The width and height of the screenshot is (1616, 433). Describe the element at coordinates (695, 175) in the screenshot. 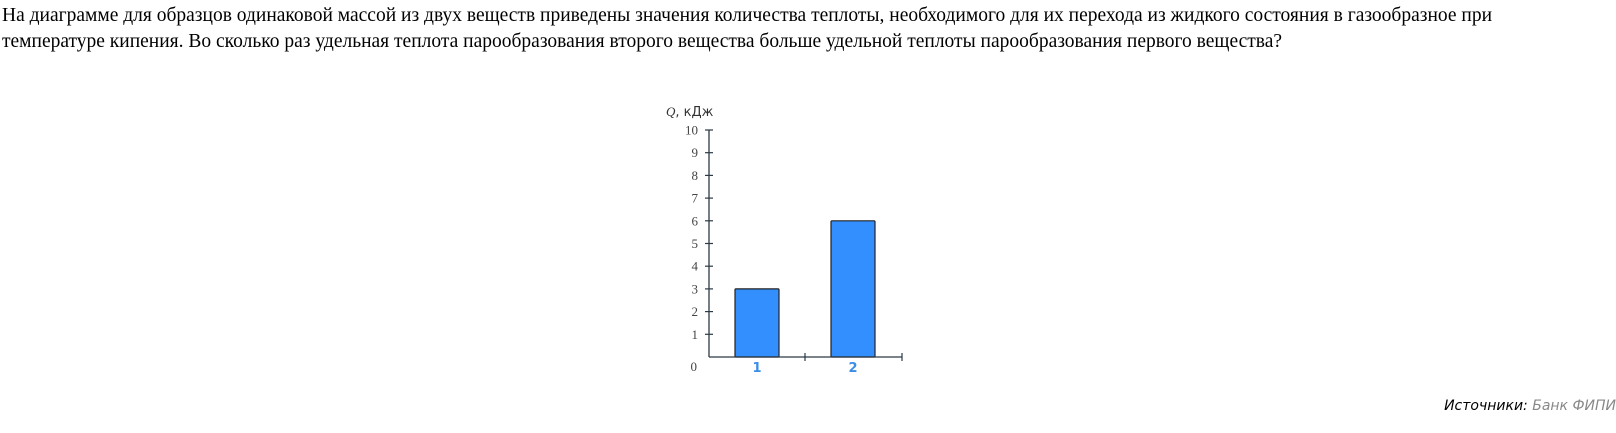

I see `y-tick-label: 8` at that location.